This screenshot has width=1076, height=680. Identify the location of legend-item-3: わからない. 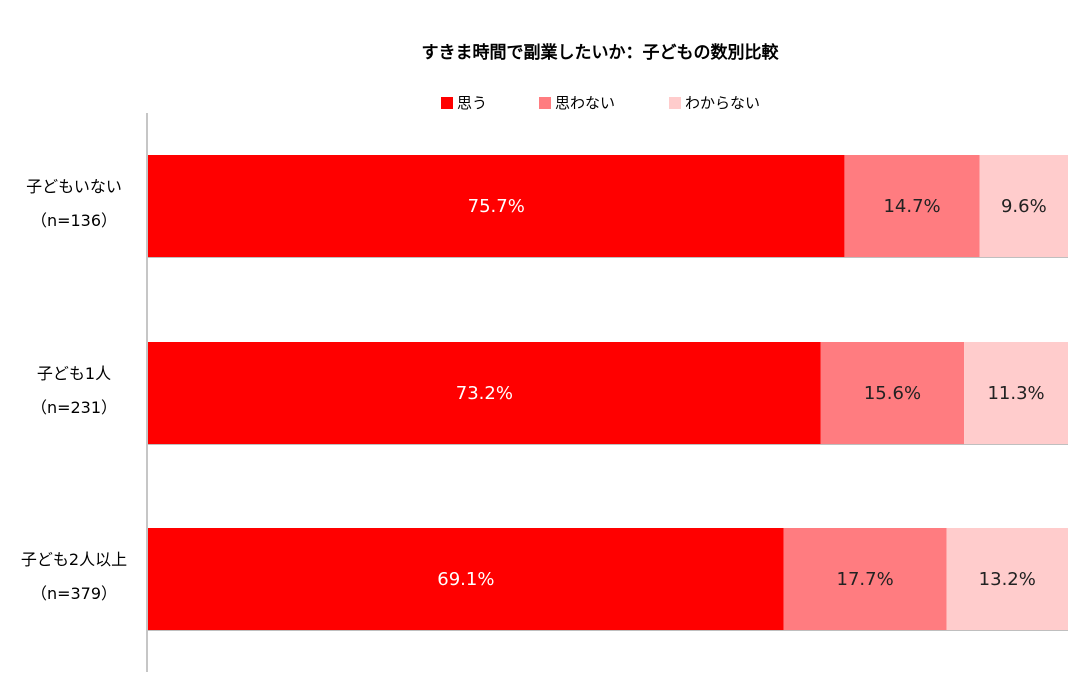
(714, 103).